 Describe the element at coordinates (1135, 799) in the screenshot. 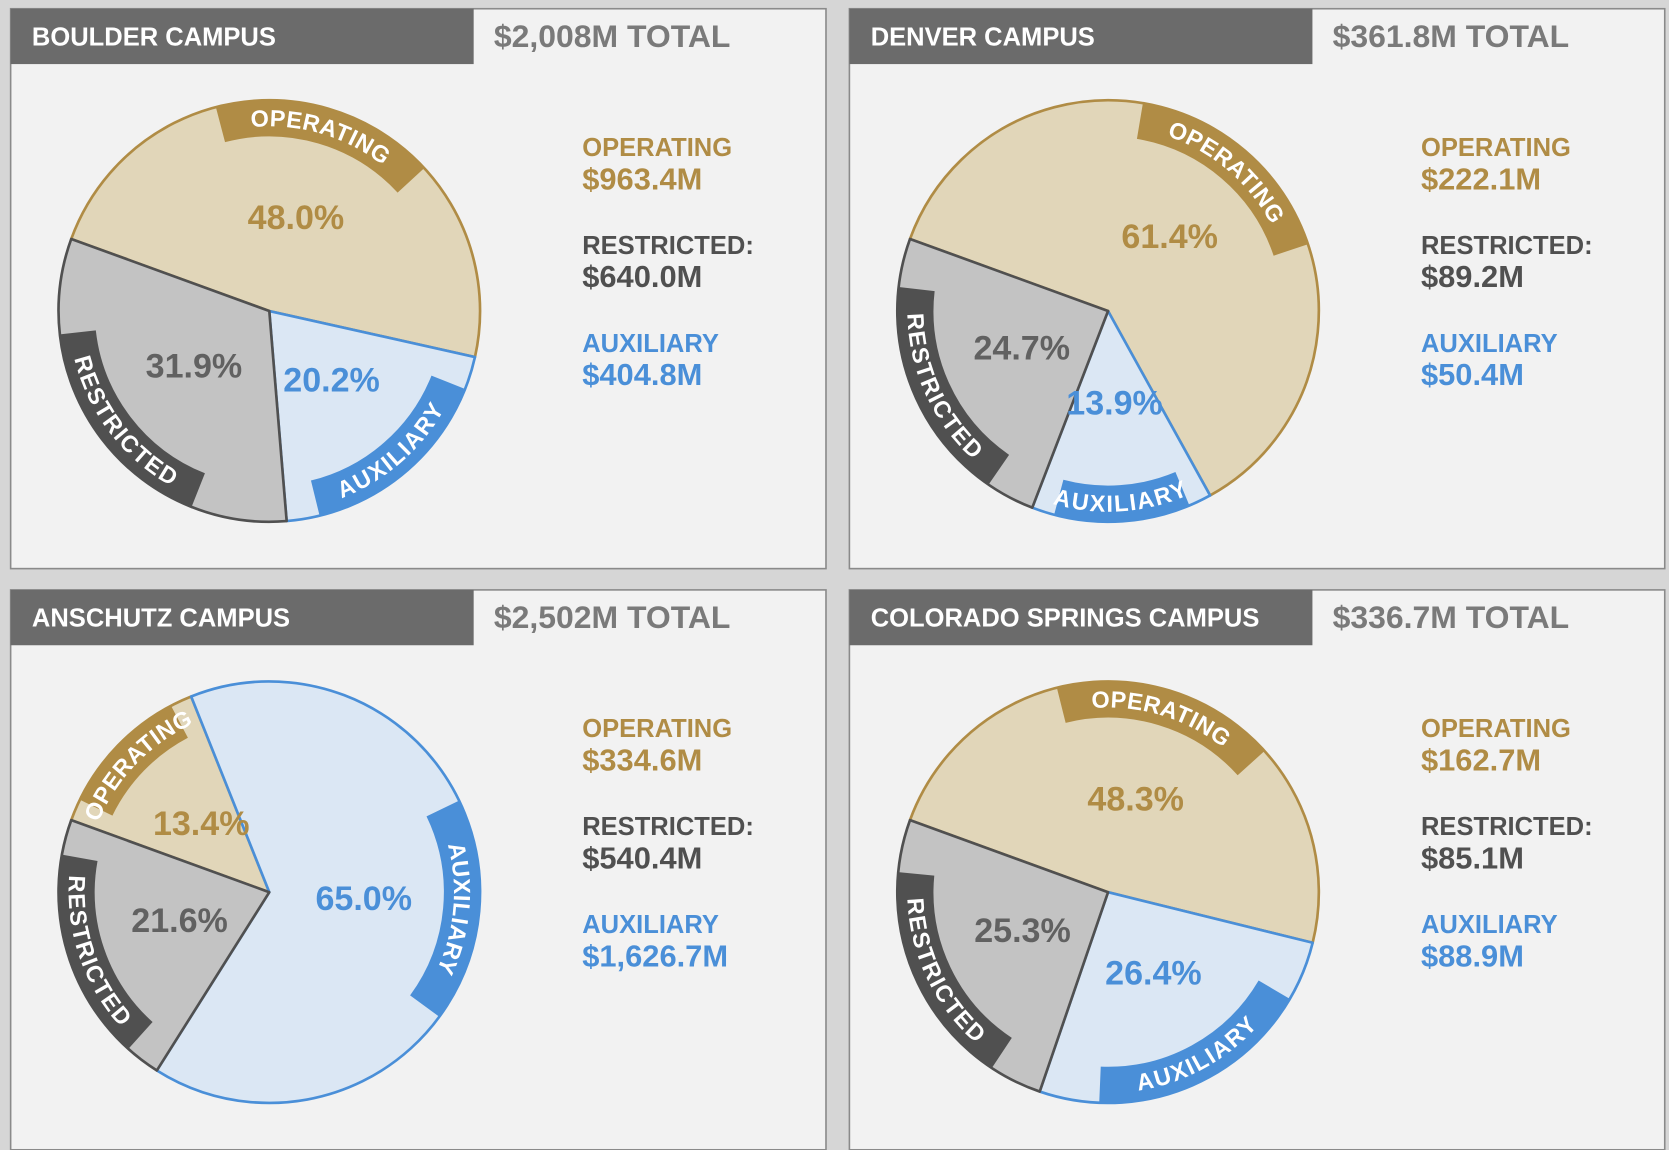

I see `percent-label: 48.3%` at that location.